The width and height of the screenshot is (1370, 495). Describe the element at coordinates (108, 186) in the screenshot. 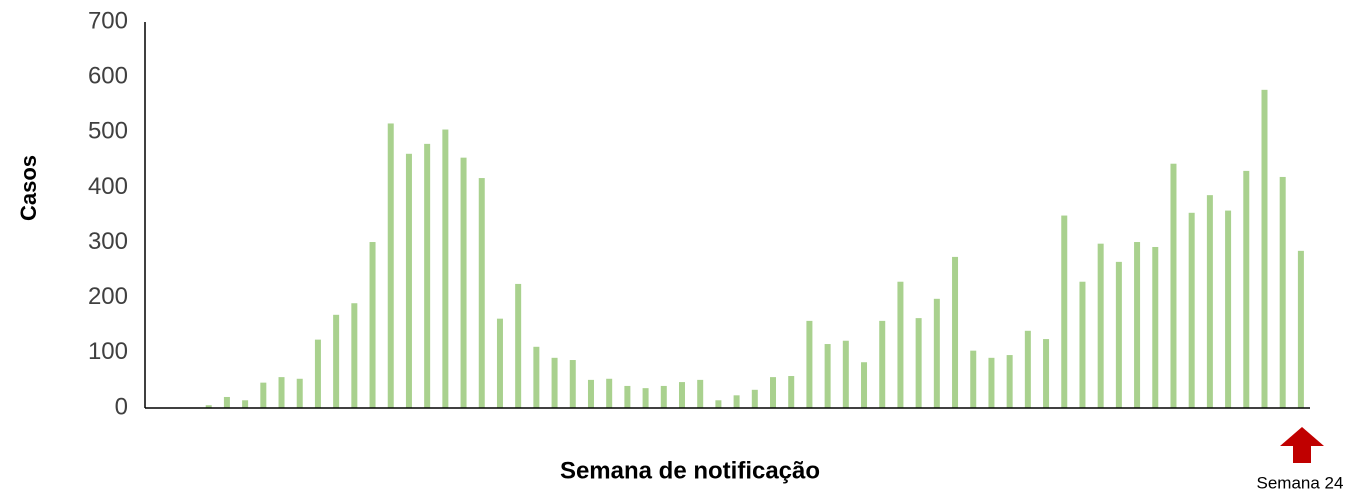

I see `y-tick-label: 400` at that location.